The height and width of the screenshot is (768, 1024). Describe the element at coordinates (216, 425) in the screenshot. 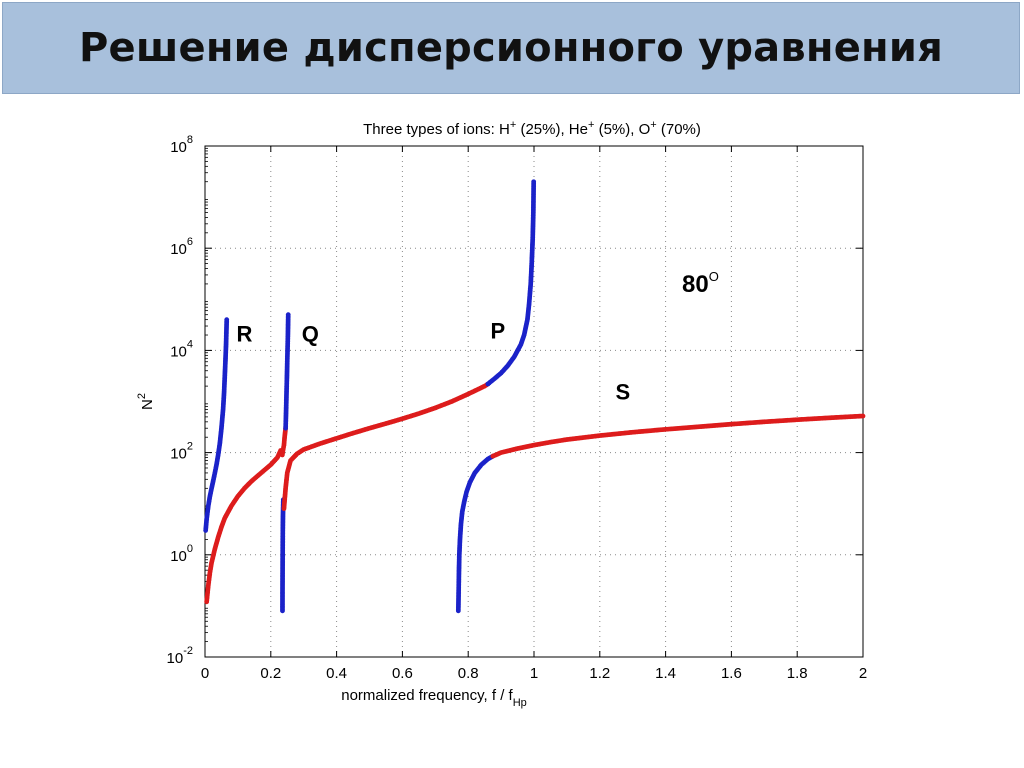

I see `series-R-upper` at that location.